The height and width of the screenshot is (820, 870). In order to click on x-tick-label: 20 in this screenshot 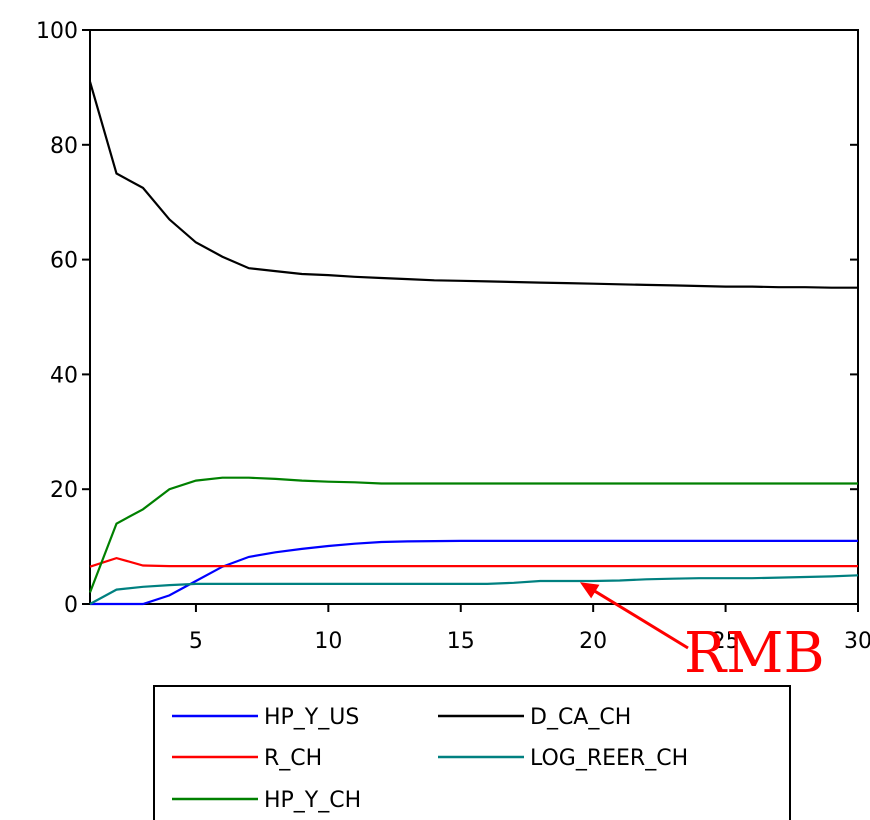, I will do `click(593, 641)`.